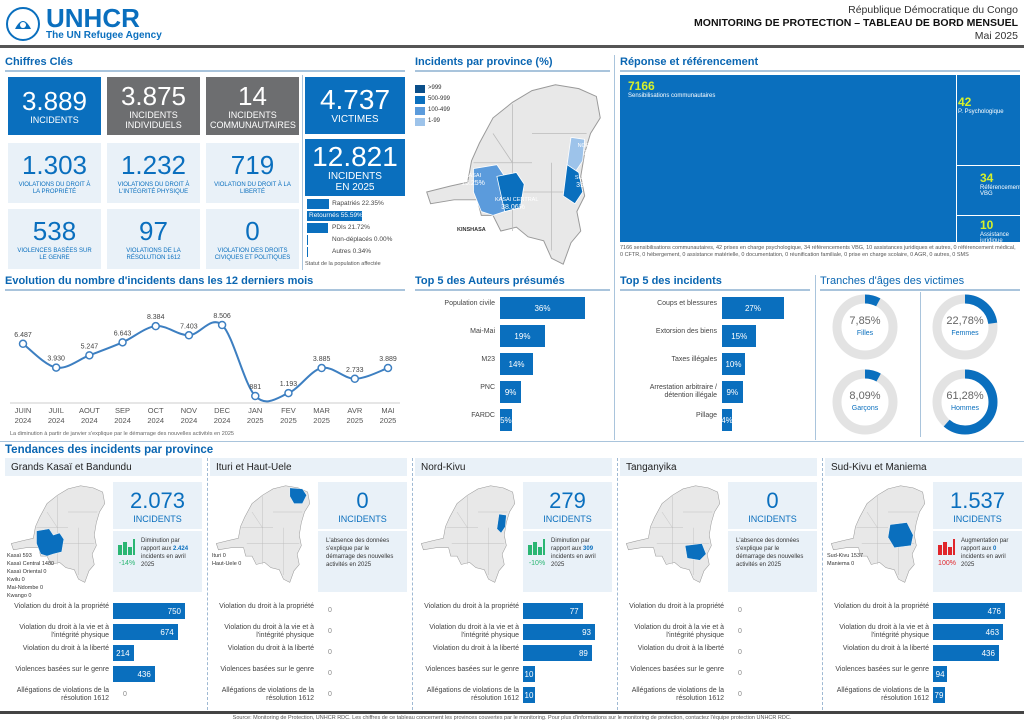  I want to click on category-value: 436, so click(144, 674).